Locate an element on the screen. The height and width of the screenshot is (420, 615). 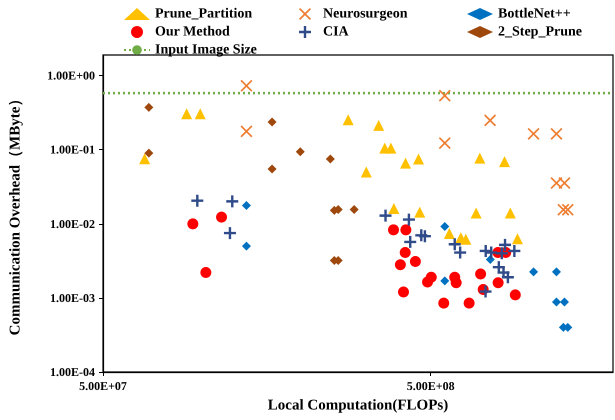
y-axis-title: Communication Overhead（MByte） is located at coordinates (16, 214).